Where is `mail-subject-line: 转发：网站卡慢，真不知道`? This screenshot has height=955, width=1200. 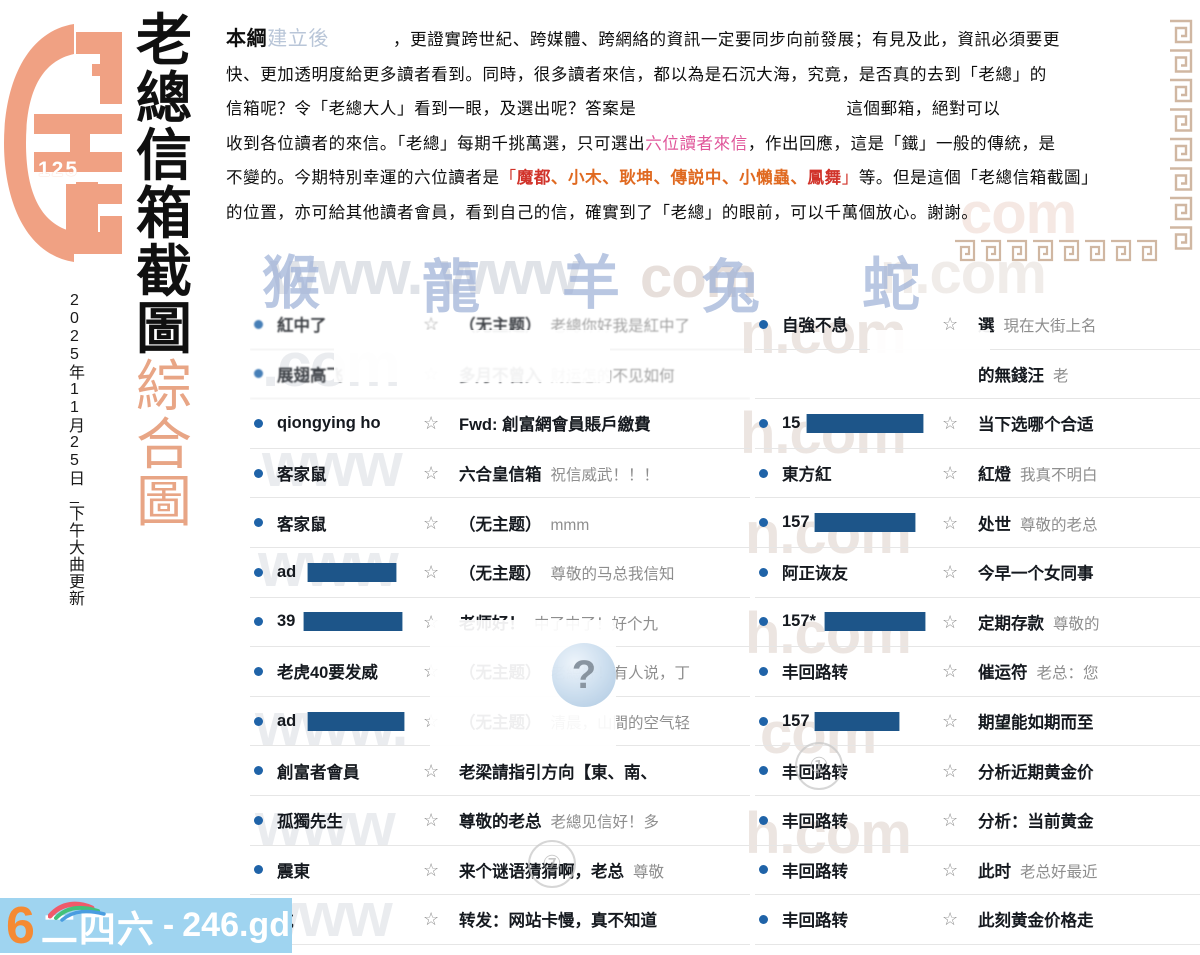 mail-subject-line: 转发：网站卡慢，真不知道 is located at coordinates (558, 919).